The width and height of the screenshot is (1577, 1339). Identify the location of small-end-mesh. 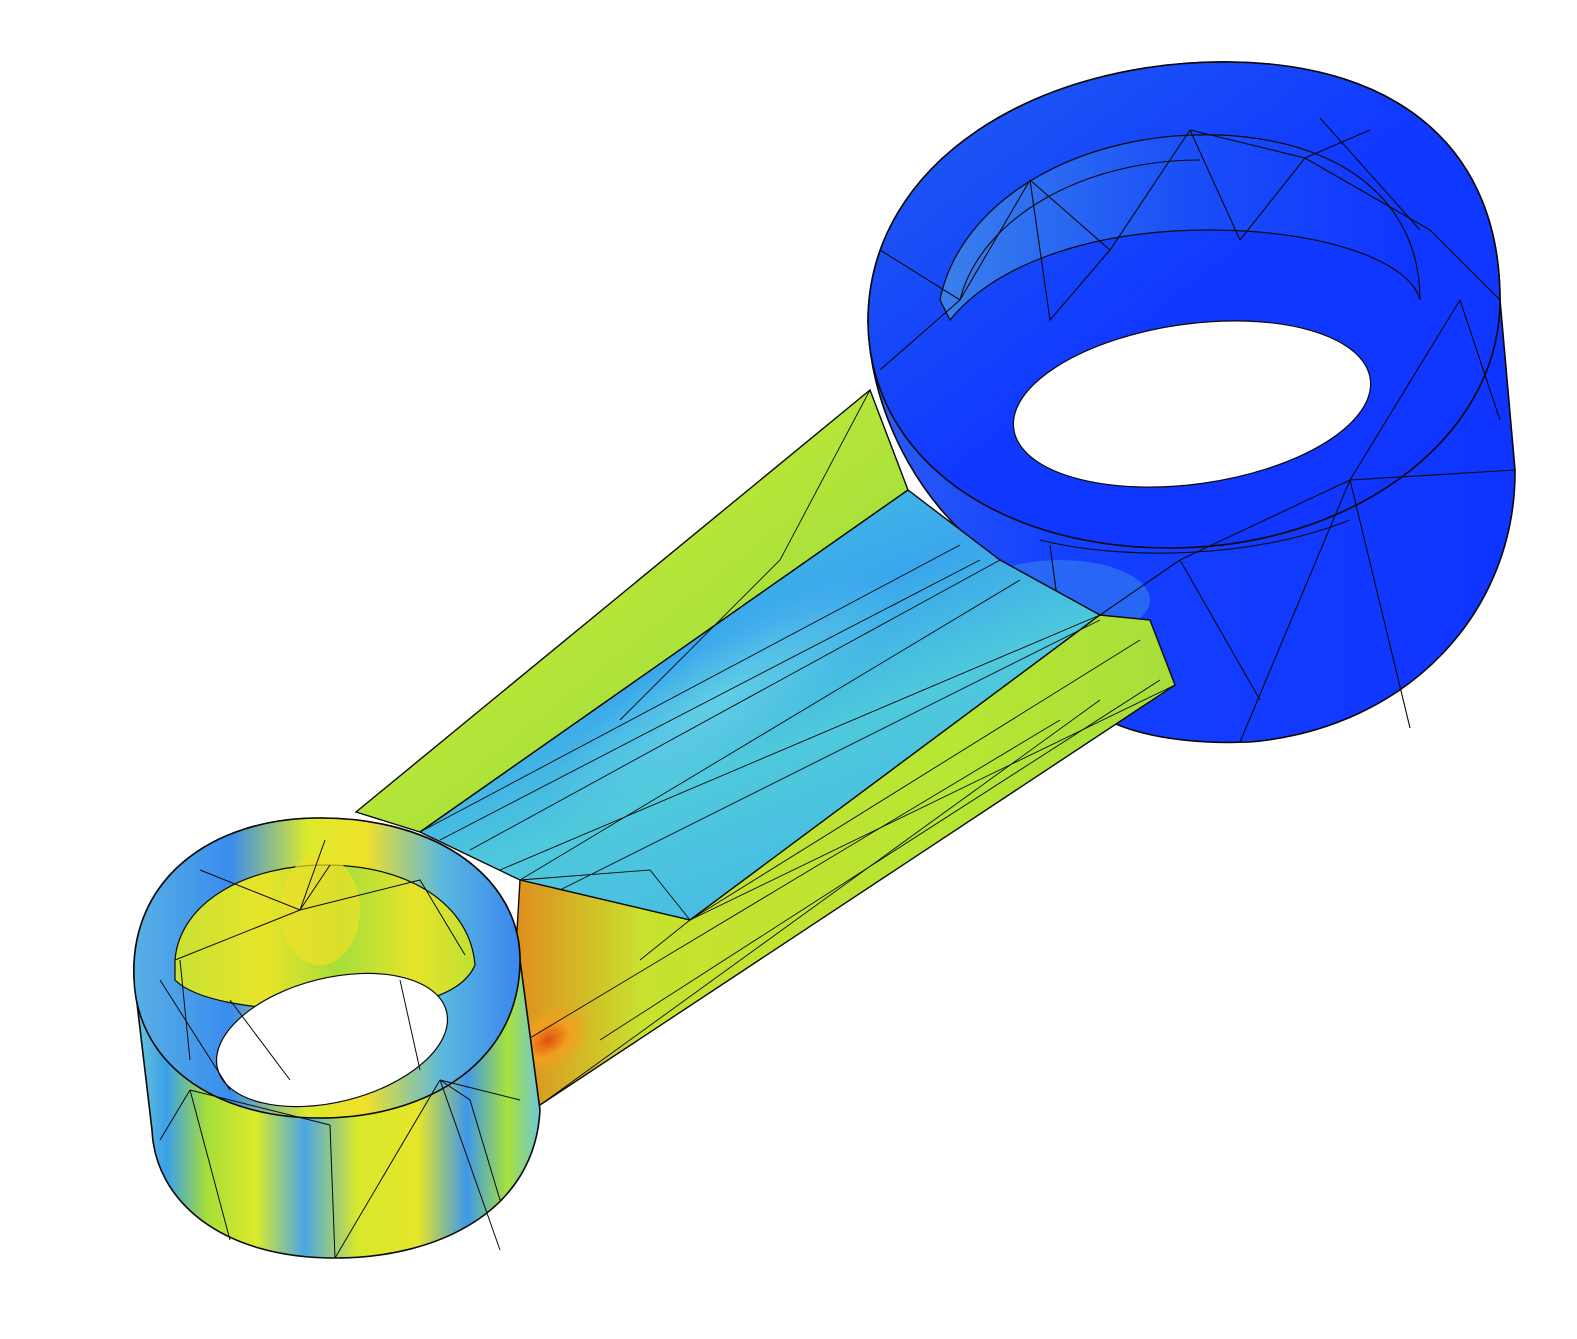
(340, 1049).